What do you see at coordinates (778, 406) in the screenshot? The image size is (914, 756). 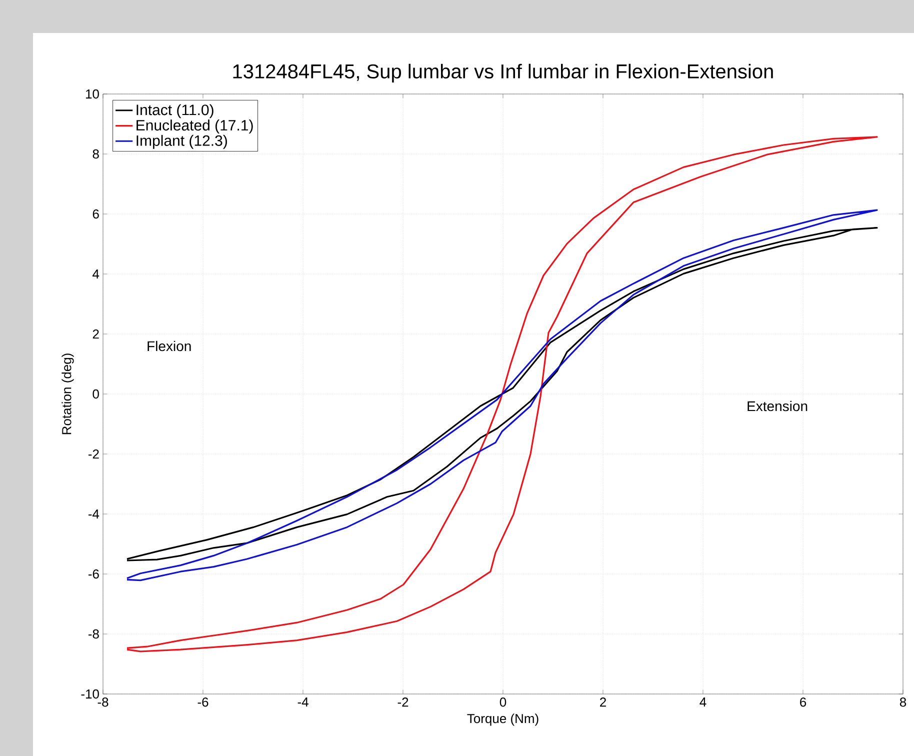 I see `annotation: Extension` at bounding box center [778, 406].